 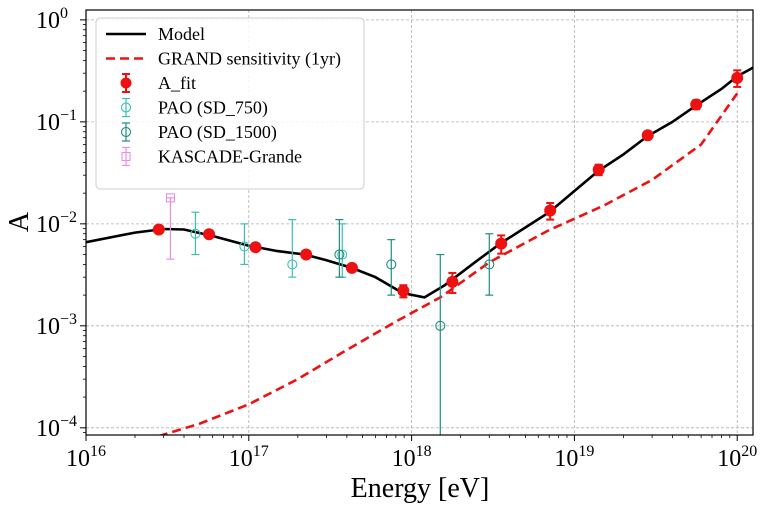 What do you see at coordinates (170, 226) in the screenshot?
I see `series-kascade-grande` at bounding box center [170, 226].